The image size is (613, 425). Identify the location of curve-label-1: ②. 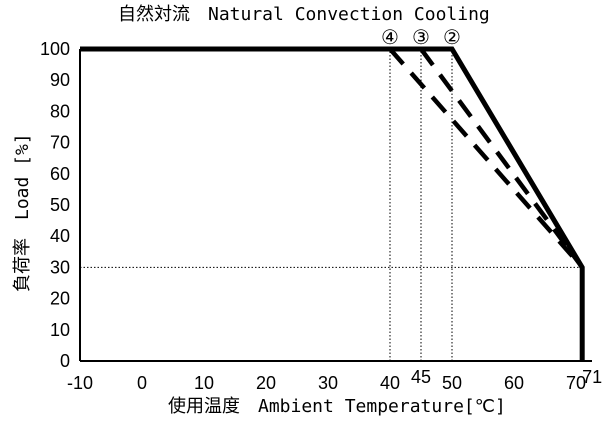
(452, 37).